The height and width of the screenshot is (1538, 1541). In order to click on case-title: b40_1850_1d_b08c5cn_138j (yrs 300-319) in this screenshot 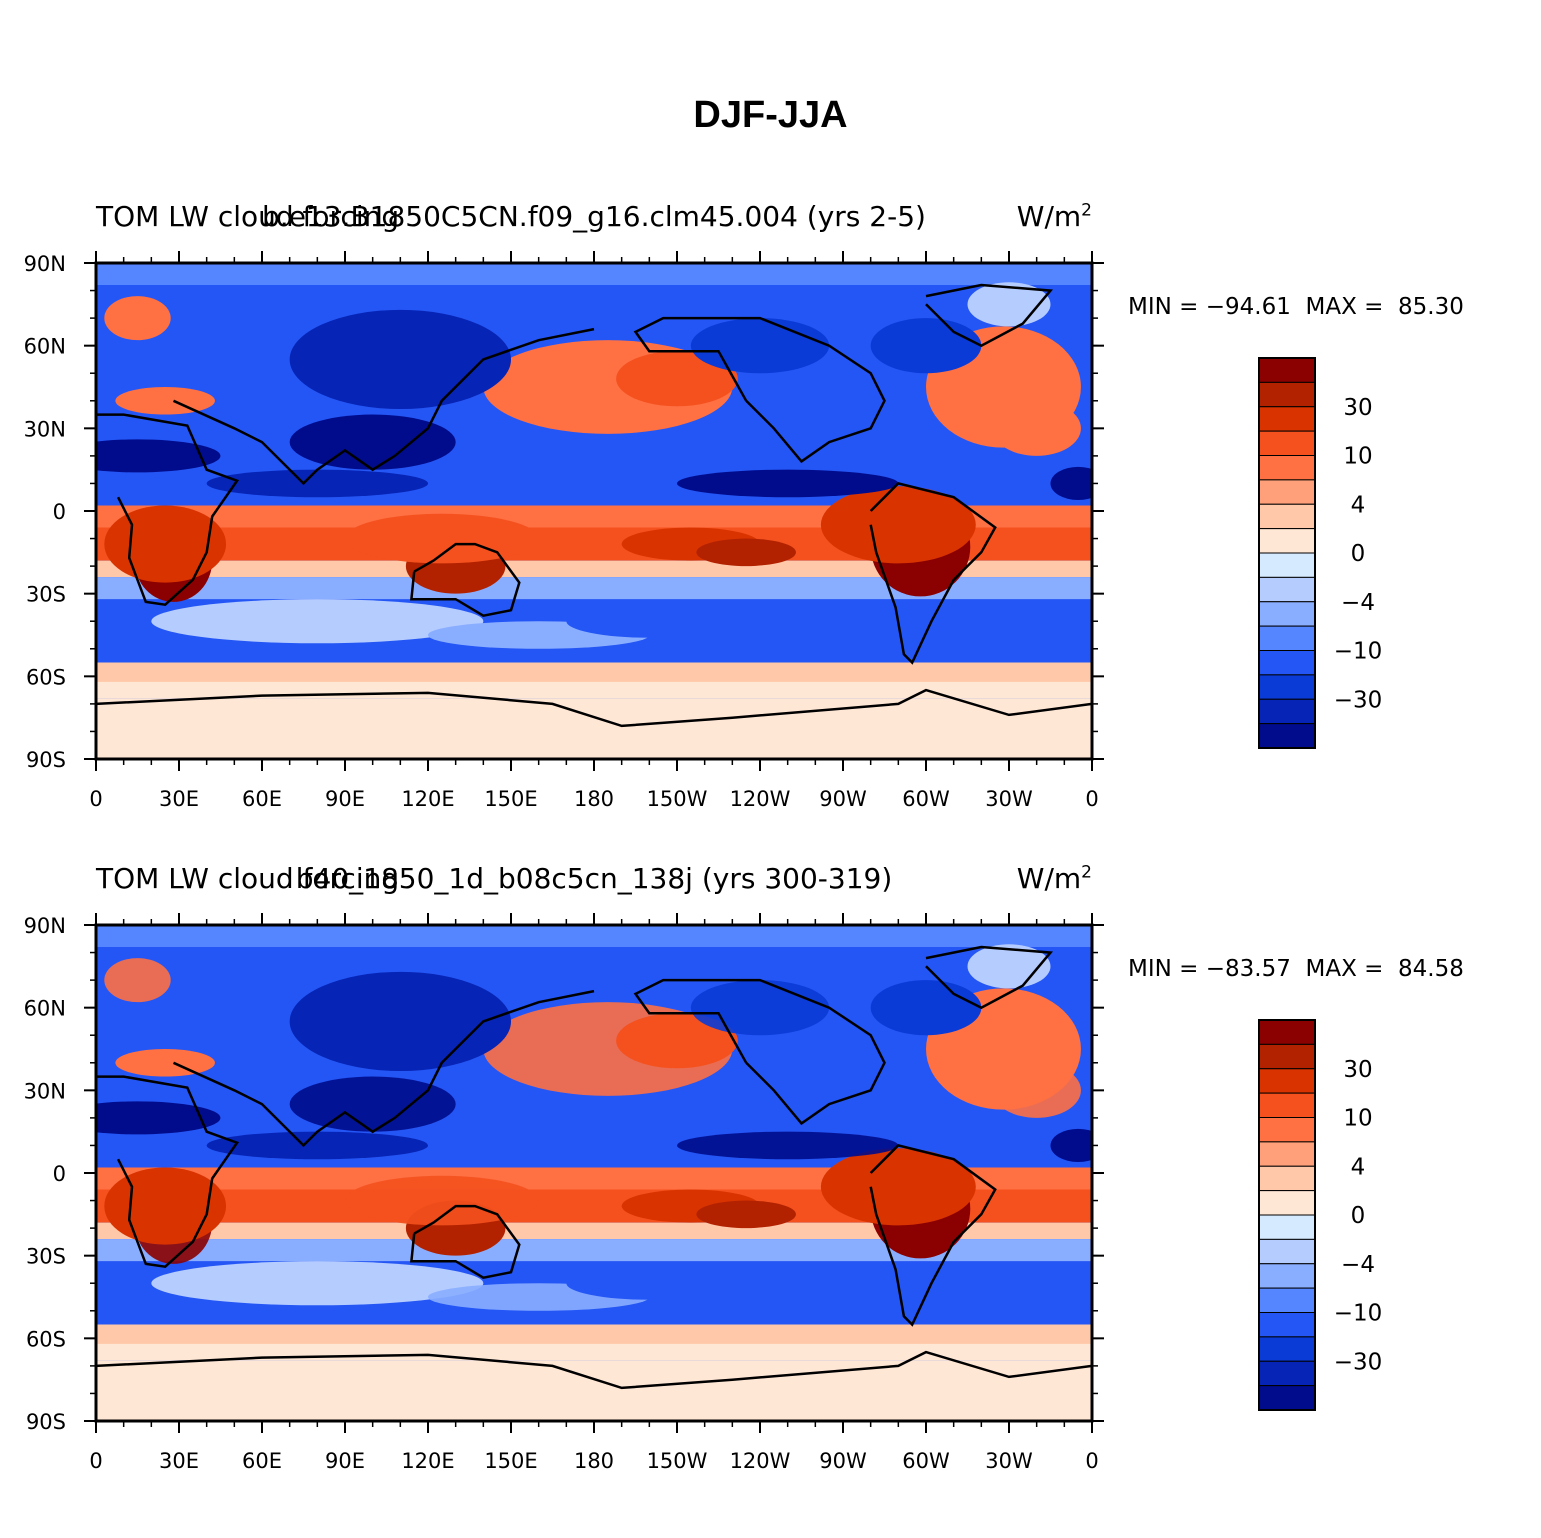, I will do `click(594, 878)`.